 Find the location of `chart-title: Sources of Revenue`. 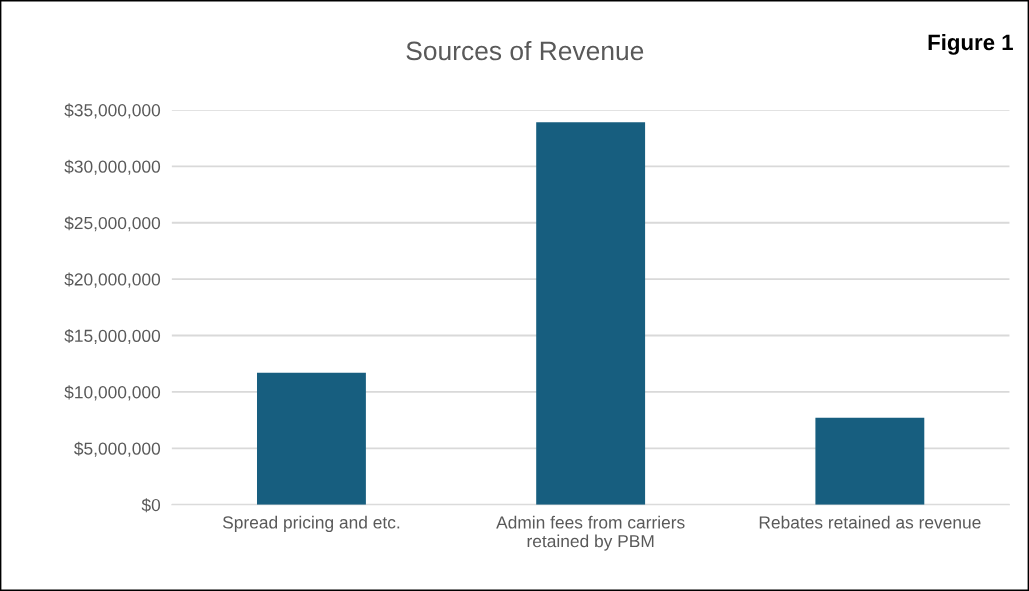

chart-title: Sources of Revenue is located at coordinates (525, 50).